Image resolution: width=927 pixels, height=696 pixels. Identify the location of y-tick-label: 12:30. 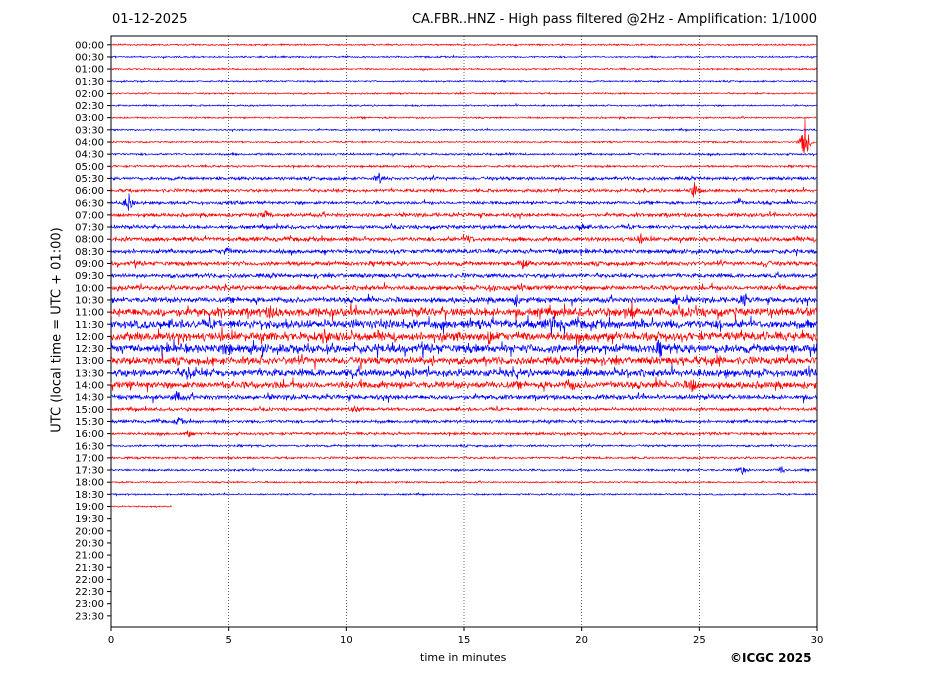
(89, 349).